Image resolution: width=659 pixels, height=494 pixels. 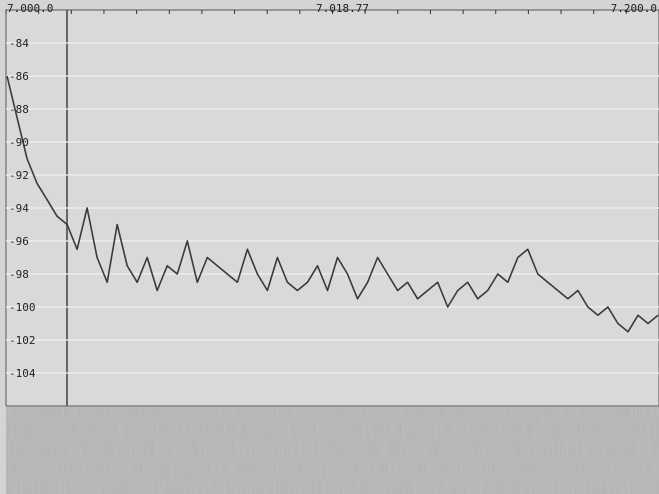 I want to click on top-ticks, so click(x=332, y=12).